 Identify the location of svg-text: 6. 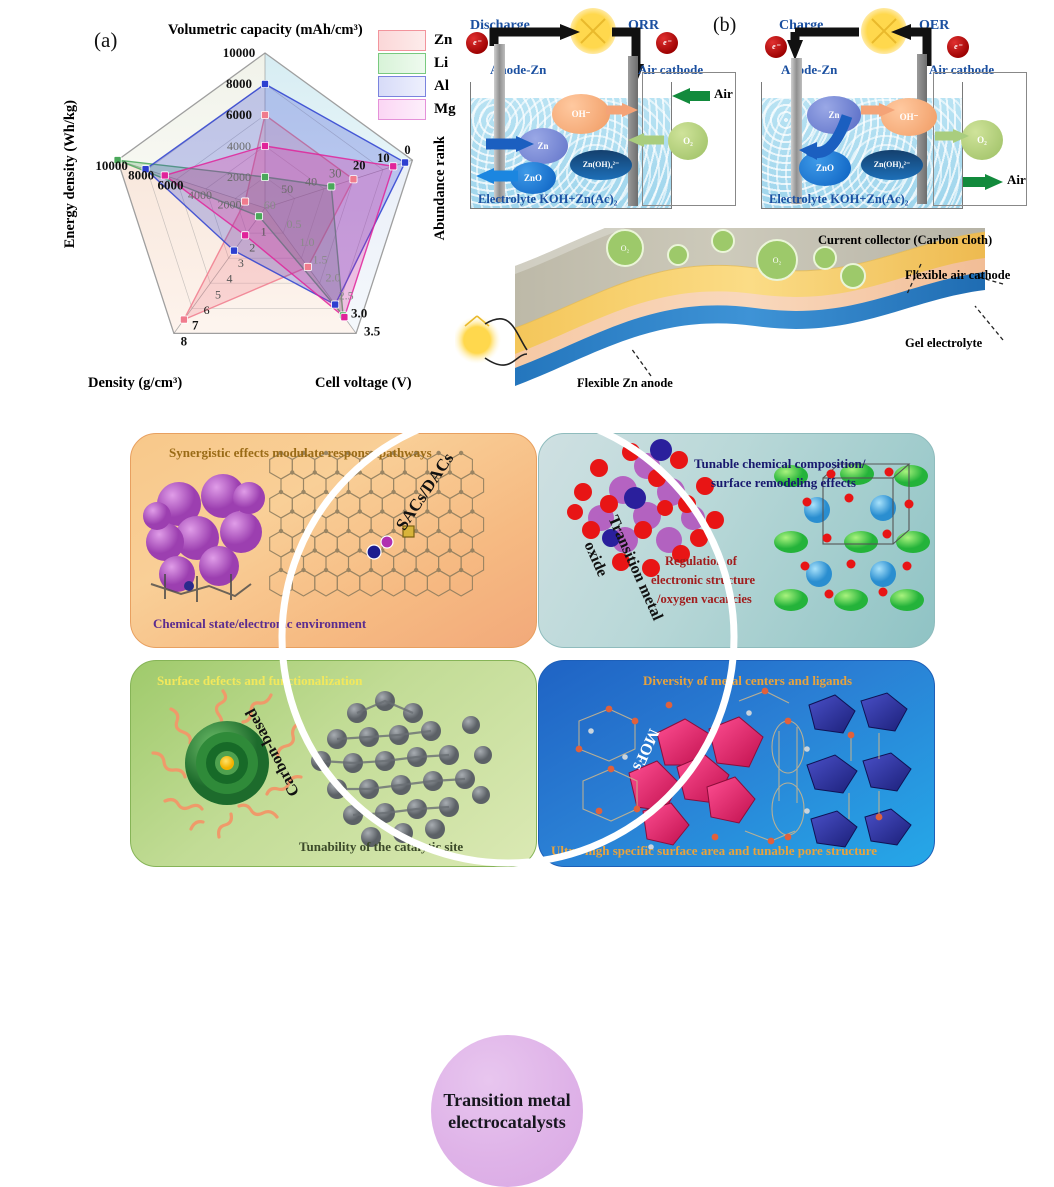
(207, 310).